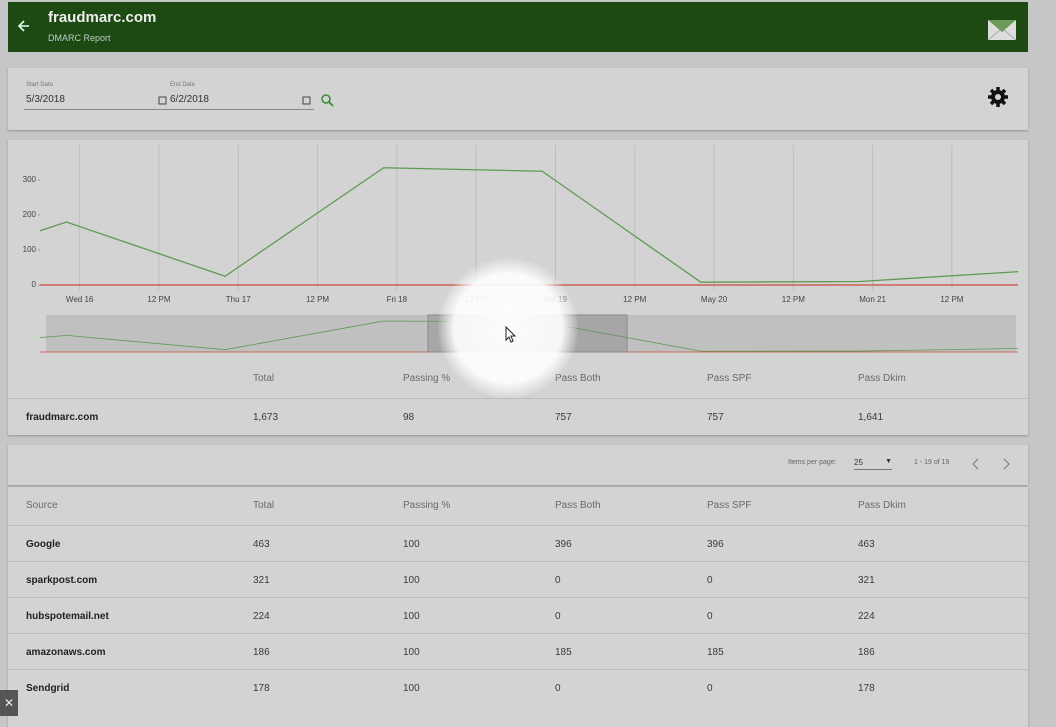 The height and width of the screenshot is (727, 1056). I want to click on cursor, so click(511, 334).